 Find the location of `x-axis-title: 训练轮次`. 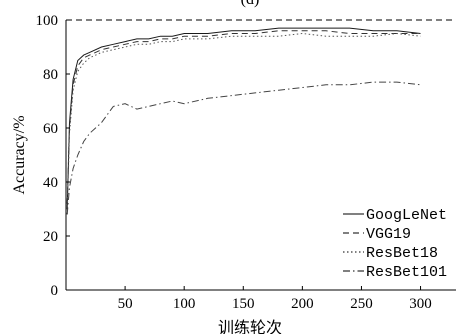

x-axis-title: 训练轮次 is located at coordinates (250, 326).